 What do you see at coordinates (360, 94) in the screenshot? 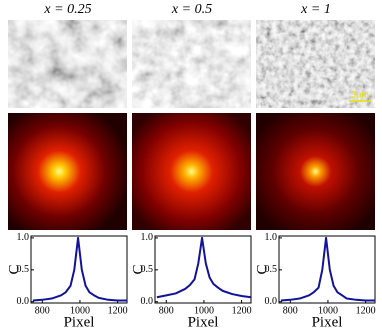
I see `scale-bar-label: 3μm` at bounding box center [360, 94].